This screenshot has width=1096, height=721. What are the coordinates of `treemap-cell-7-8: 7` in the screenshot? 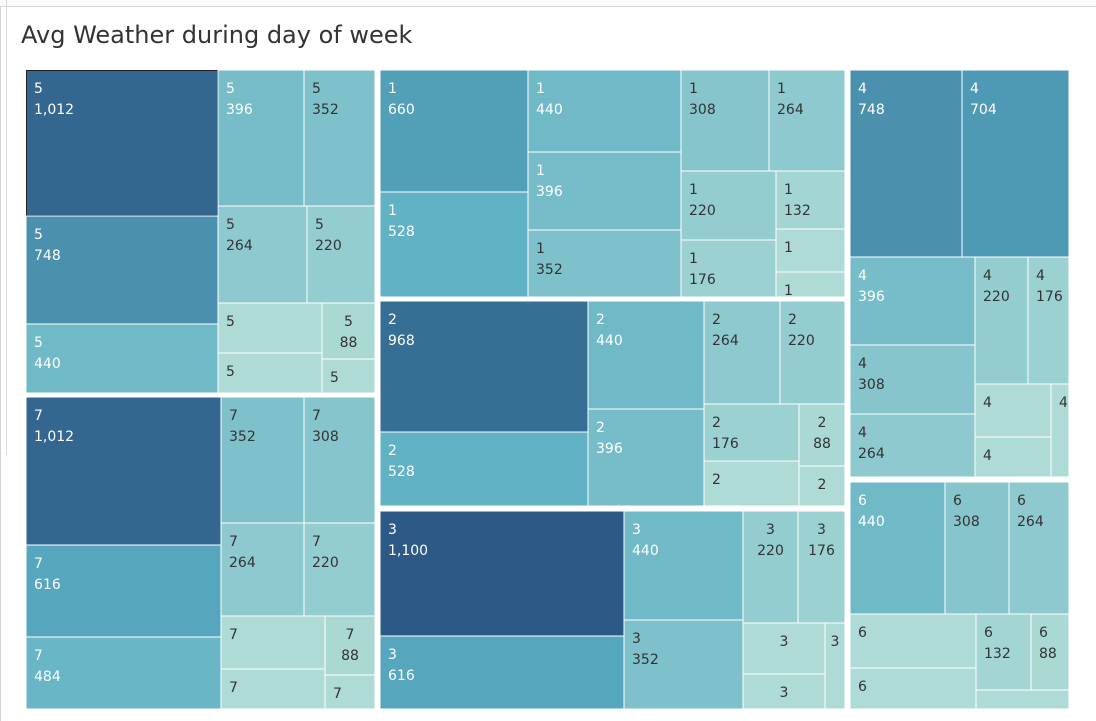 It's located at (273, 642).